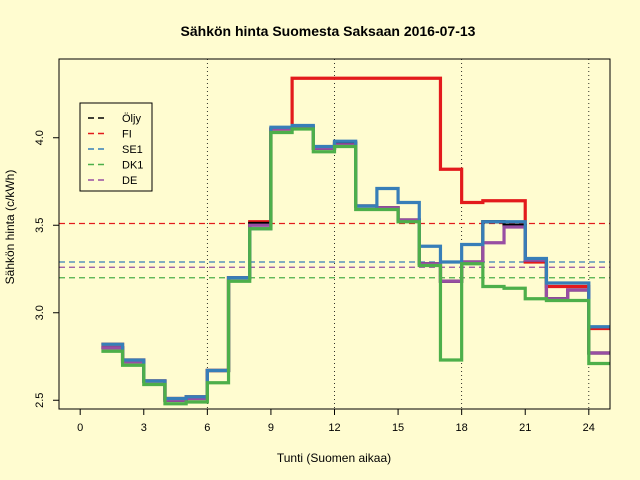 The image size is (640, 480). What do you see at coordinates (40, 225) in the screenshot?
I see `y-tick-label: 3.5` at bounding box center [40, 225].